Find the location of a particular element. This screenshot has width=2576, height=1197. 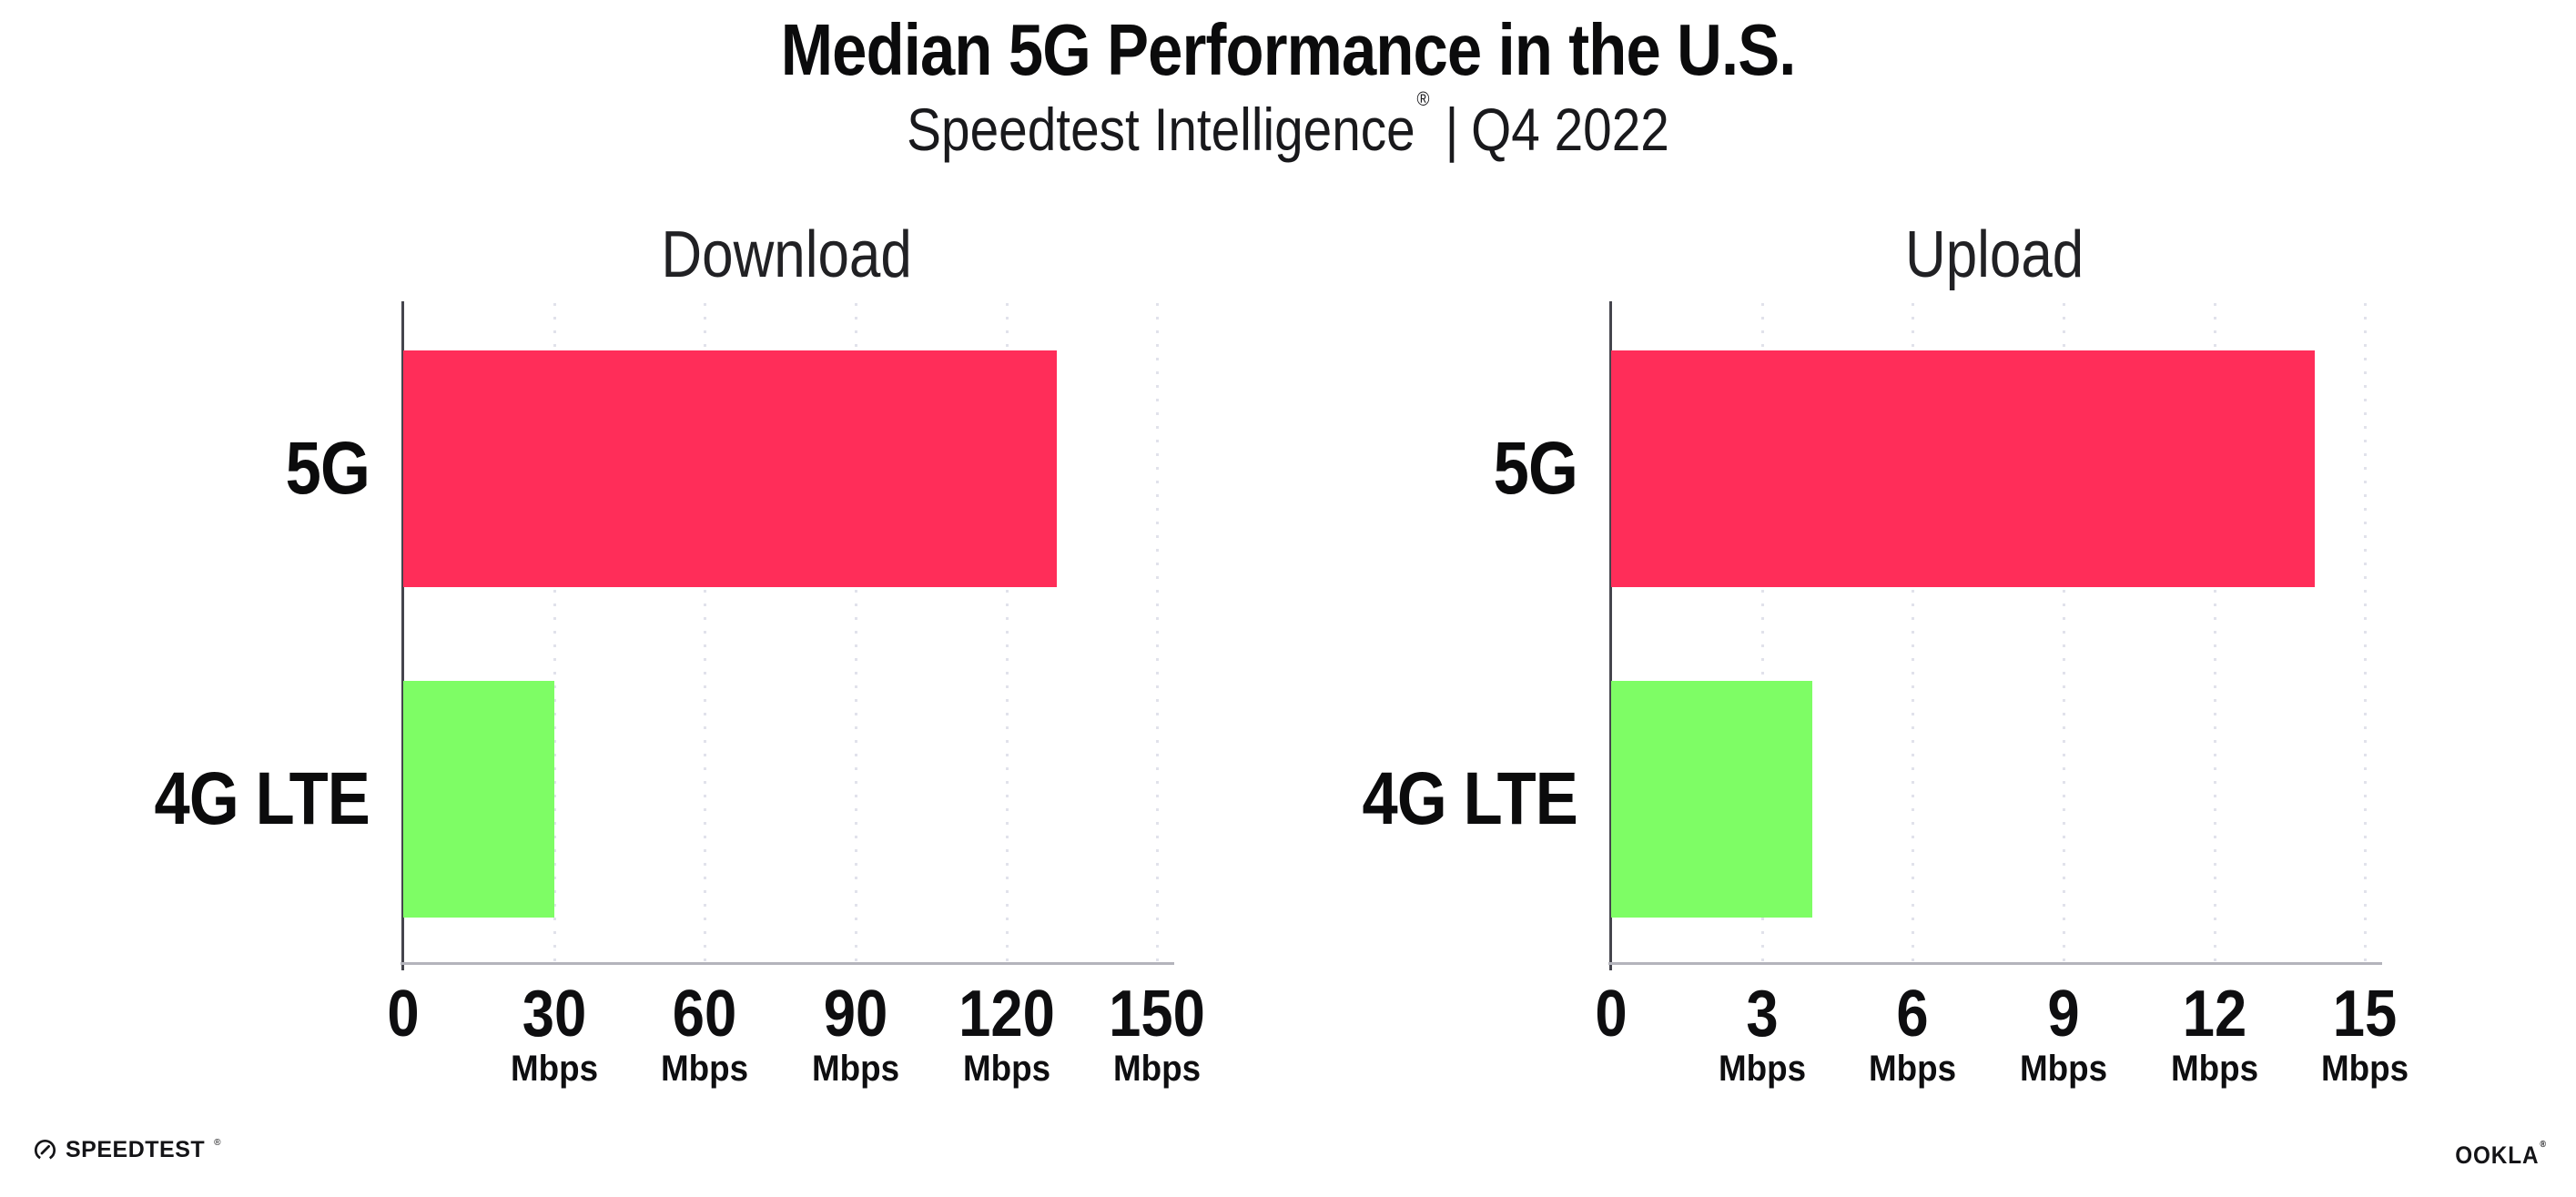

tick-unit-90: Mbps is located at coordinates (855, 1069).